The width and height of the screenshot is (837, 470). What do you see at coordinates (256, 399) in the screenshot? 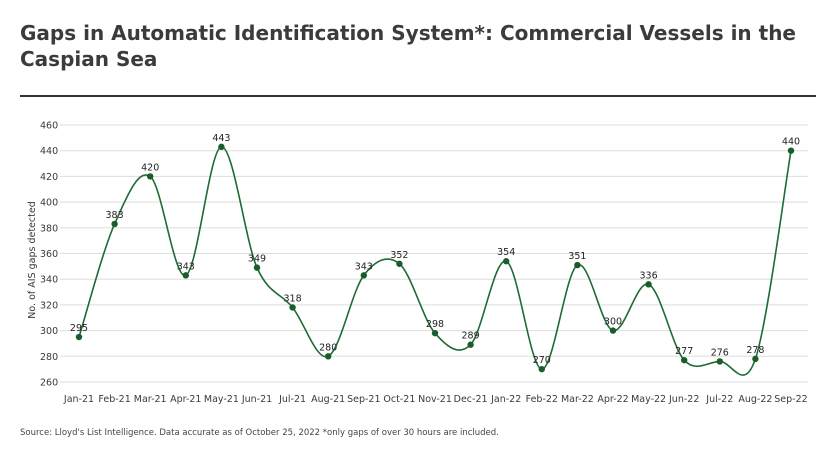
I see `x-tick-label: Jun-21` at bounding box center [256, 399].